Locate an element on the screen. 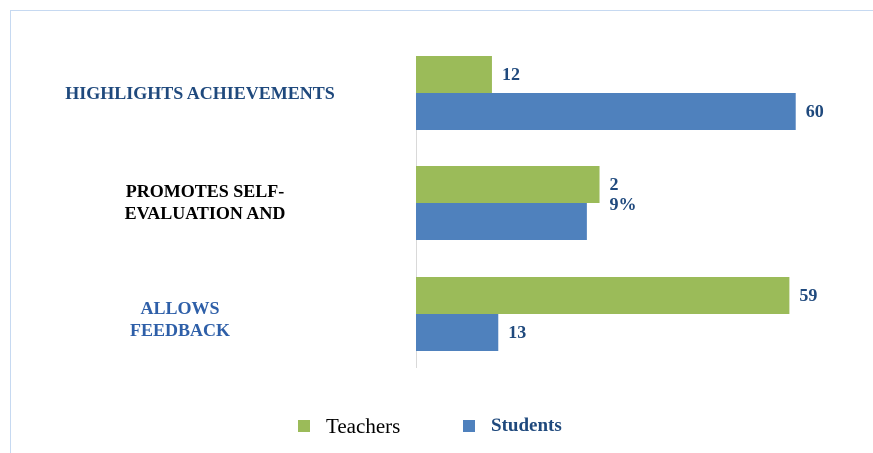 The image size is (873, 453). legend-label: Students is located at coordinates (526, 425).